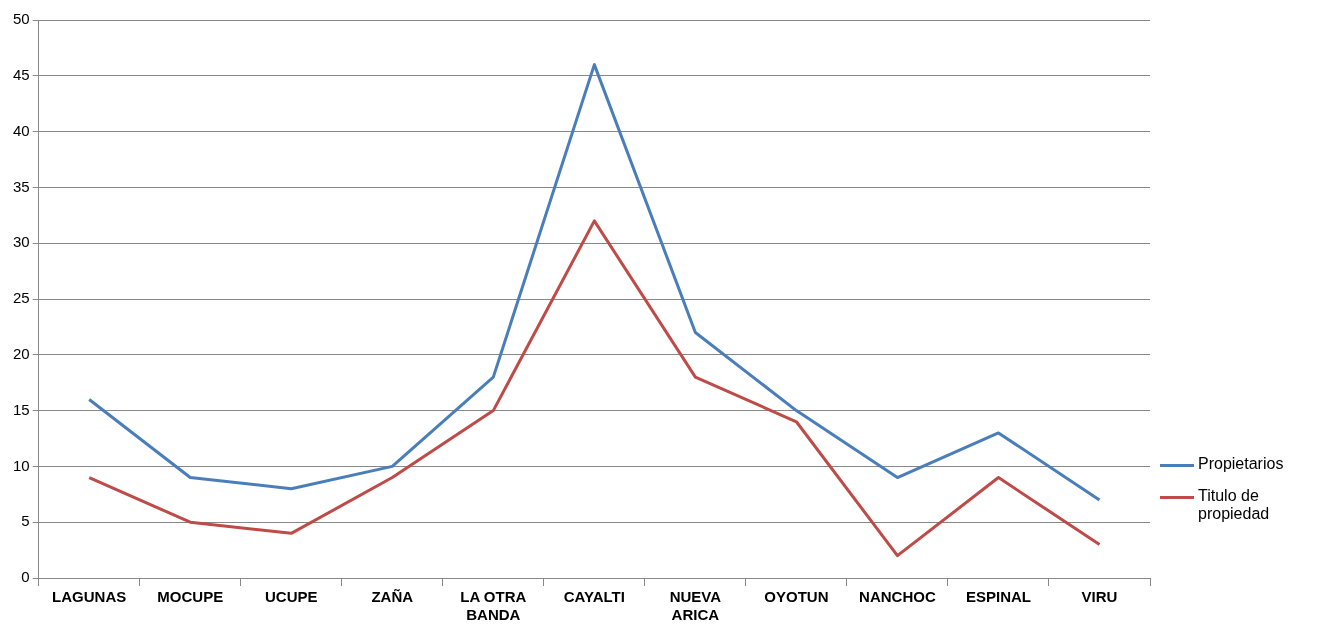  Describe the element at coordinates (594, 597) in the screenshot. I see `x-tick-label: CAYALTI` at that location.